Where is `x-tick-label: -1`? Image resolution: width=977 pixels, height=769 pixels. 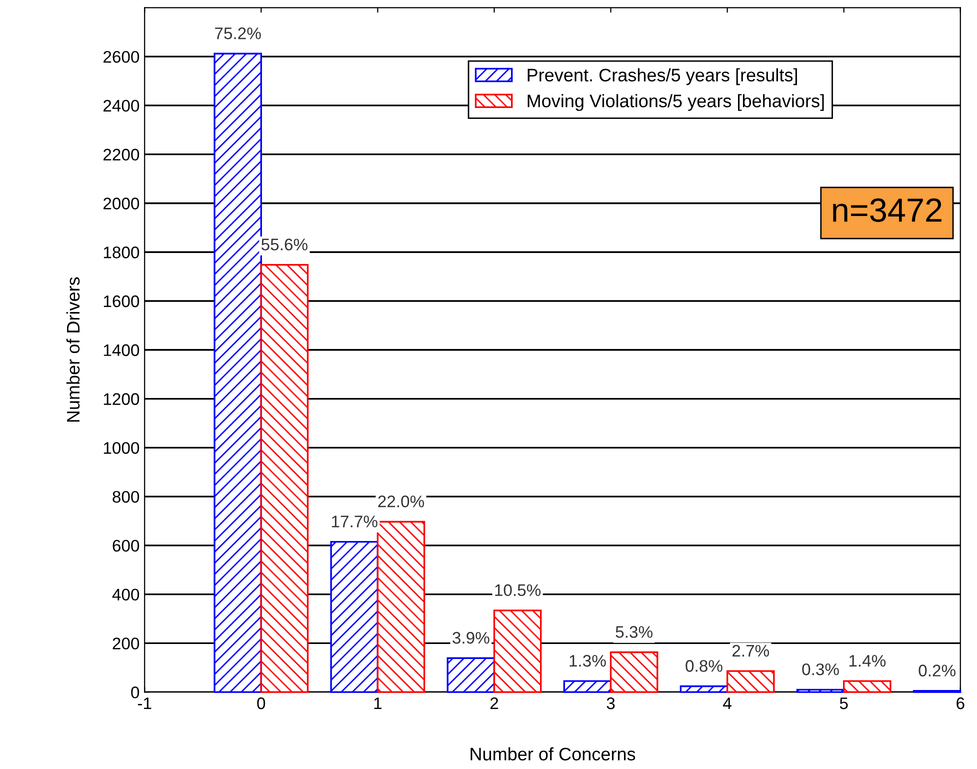
x-tick-label: -1 is located at coordinates (145, 704).